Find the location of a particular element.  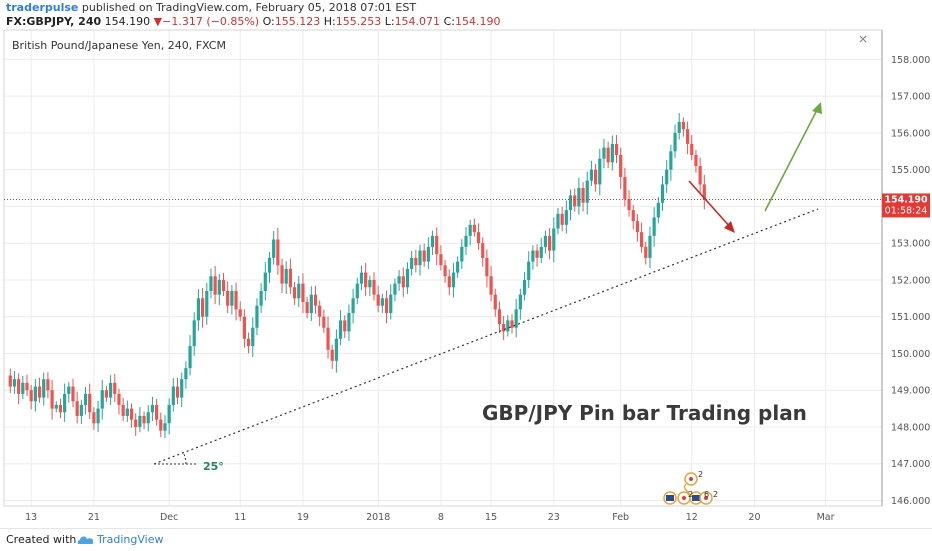

y-tick-label: 153.000 is located at coordinates (910, 244).